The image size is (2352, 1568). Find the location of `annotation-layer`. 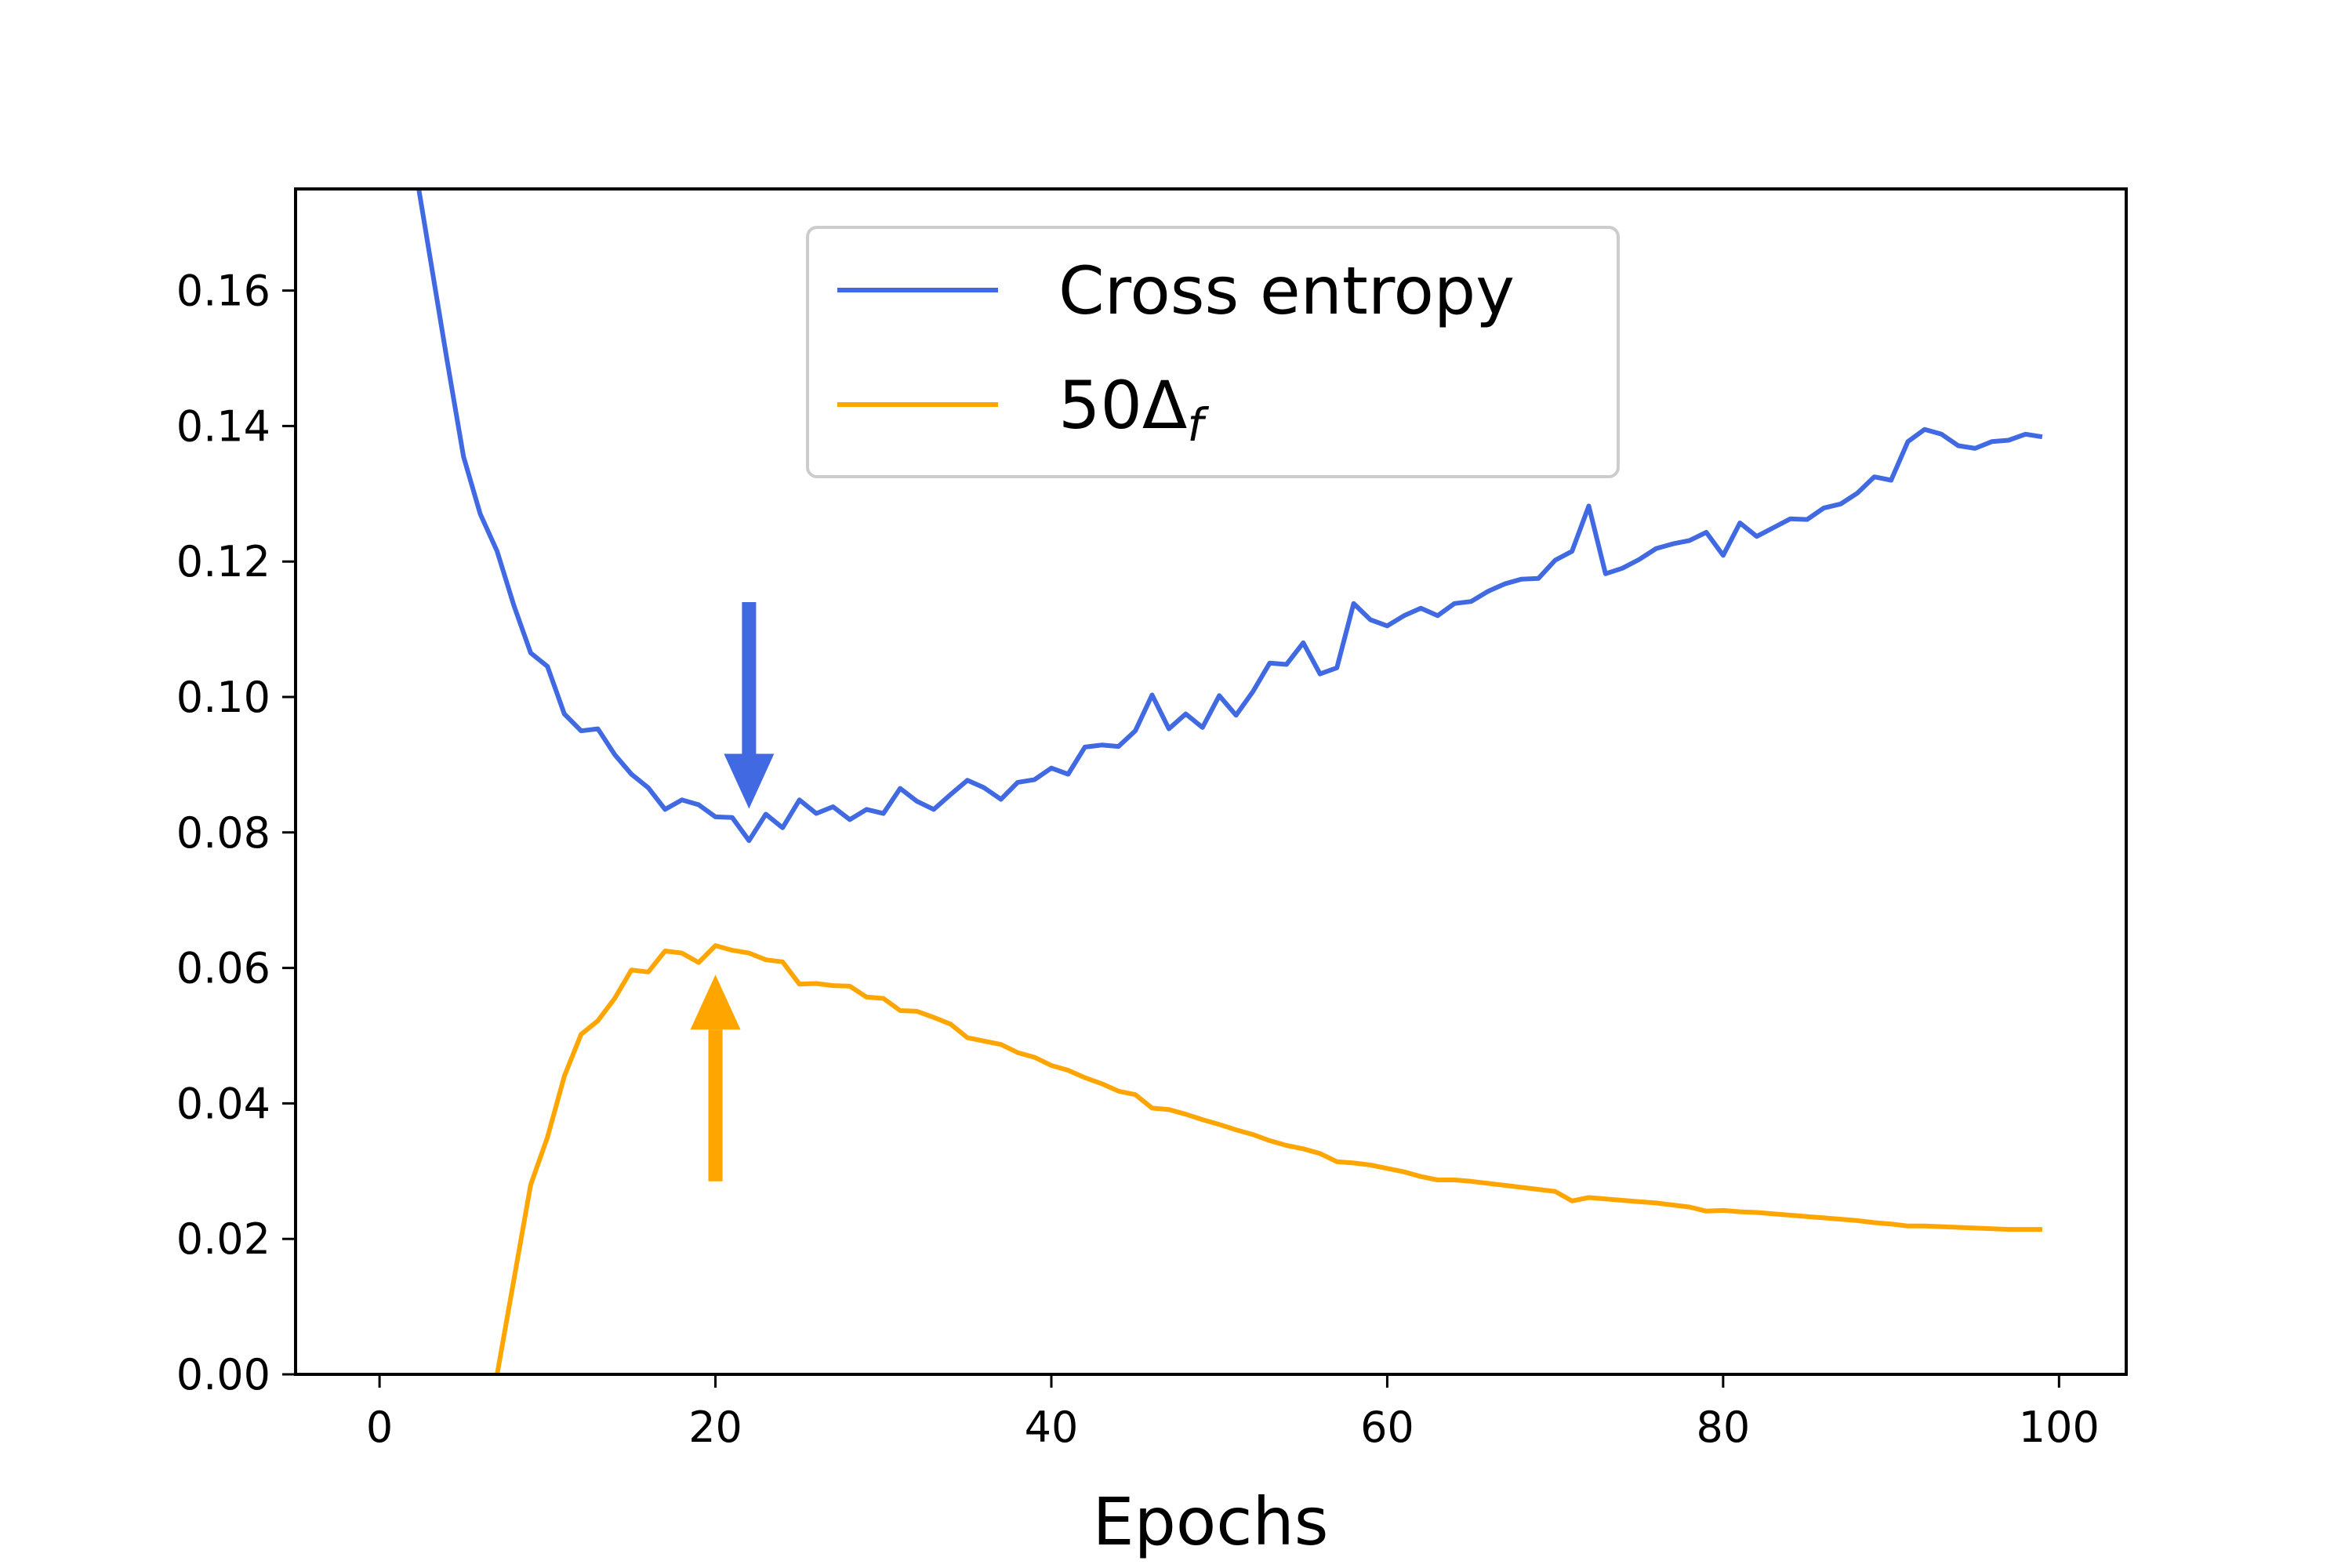

annotation-layer is located at coordinates (732, 891).